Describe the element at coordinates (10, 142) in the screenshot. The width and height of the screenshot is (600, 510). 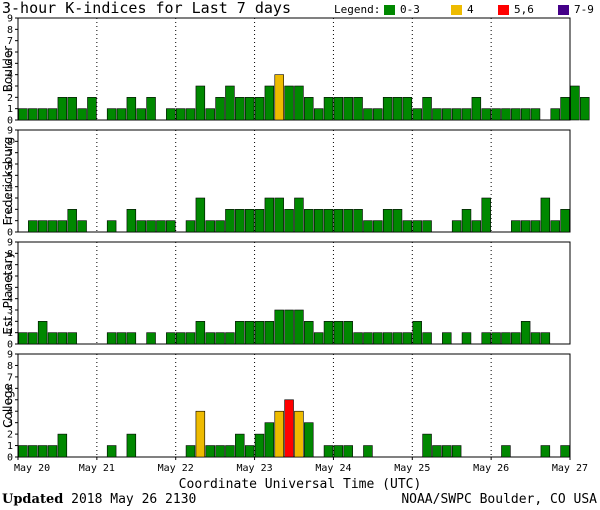
I see `y-tick-label: 8` at that location.